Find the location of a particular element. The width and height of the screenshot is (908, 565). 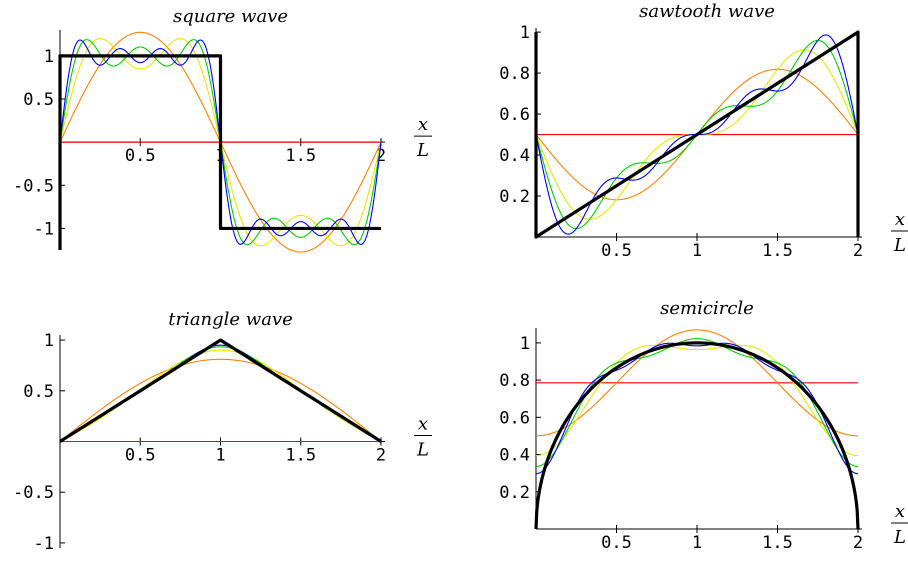

semicircle-y-tick-label: 0.6 is located at coordinates (514, 418).